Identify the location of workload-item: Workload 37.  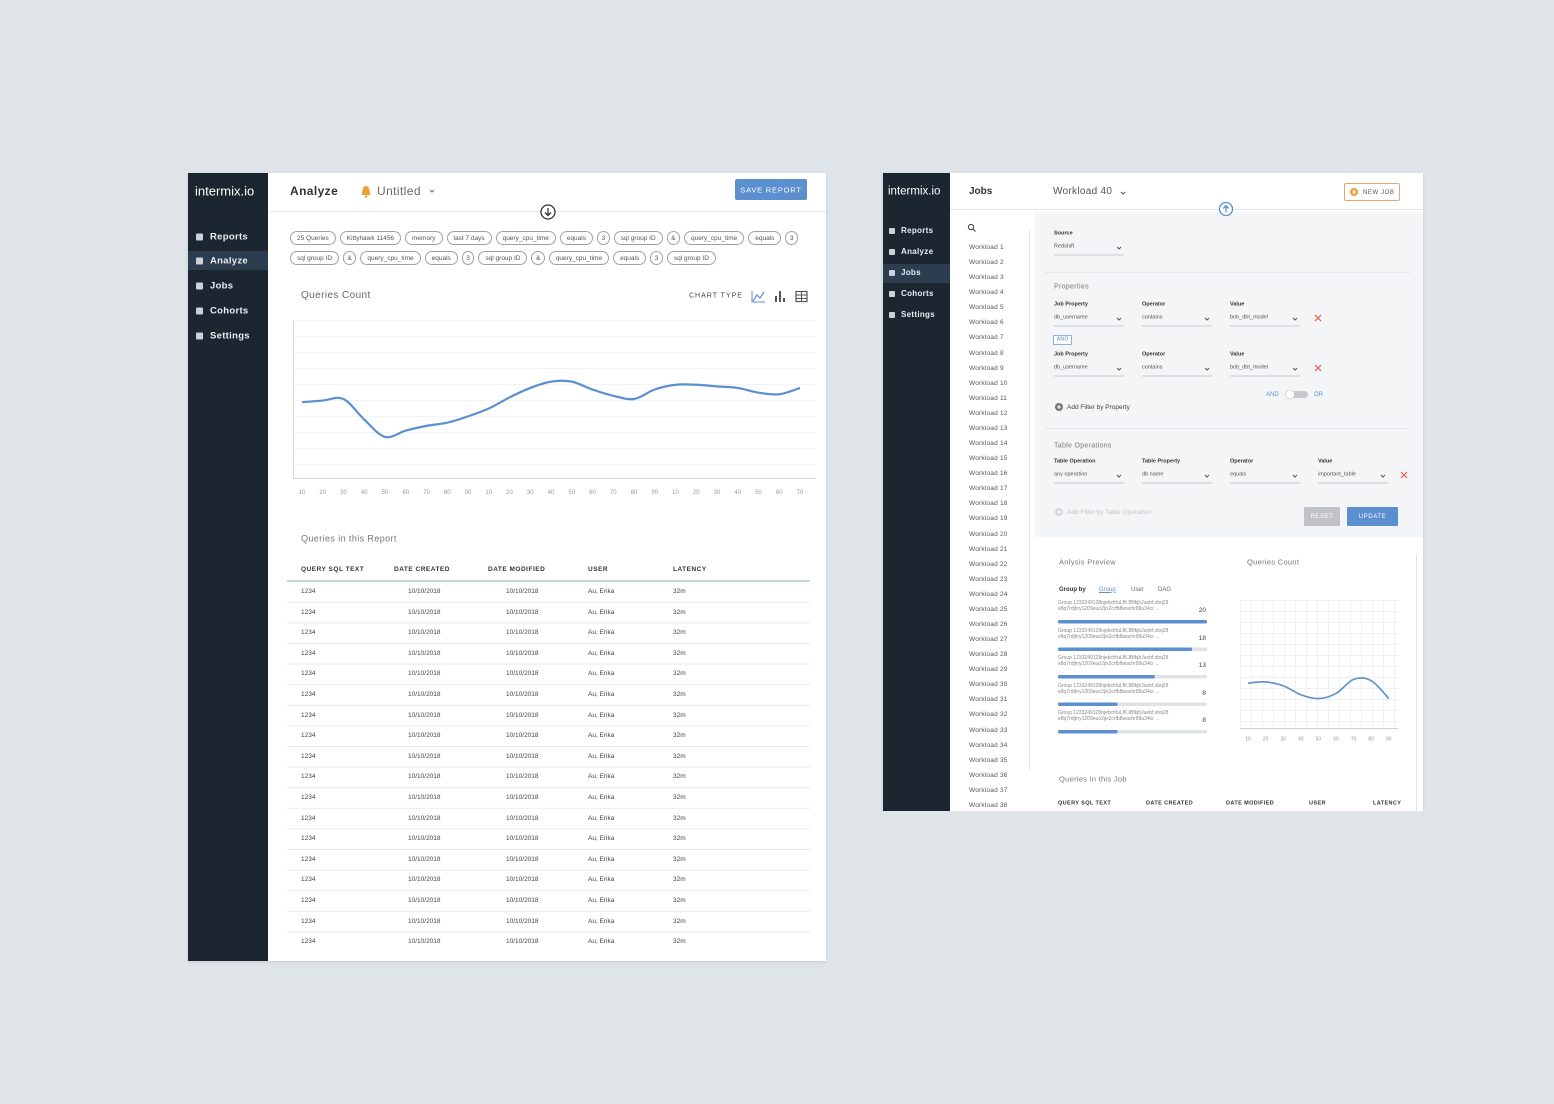
(988, 790).